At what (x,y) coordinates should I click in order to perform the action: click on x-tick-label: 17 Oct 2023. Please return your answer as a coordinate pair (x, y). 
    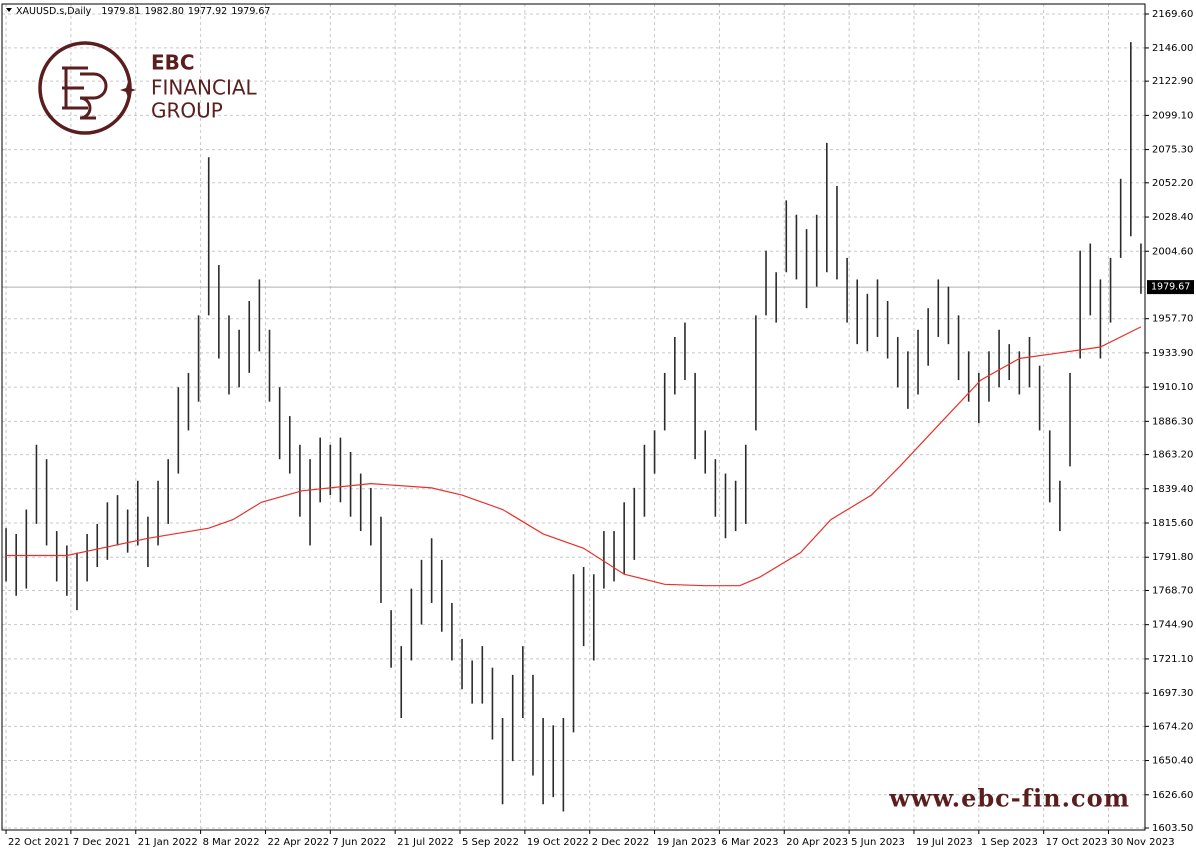
    Looking at the image, I should click on (1077, 842).